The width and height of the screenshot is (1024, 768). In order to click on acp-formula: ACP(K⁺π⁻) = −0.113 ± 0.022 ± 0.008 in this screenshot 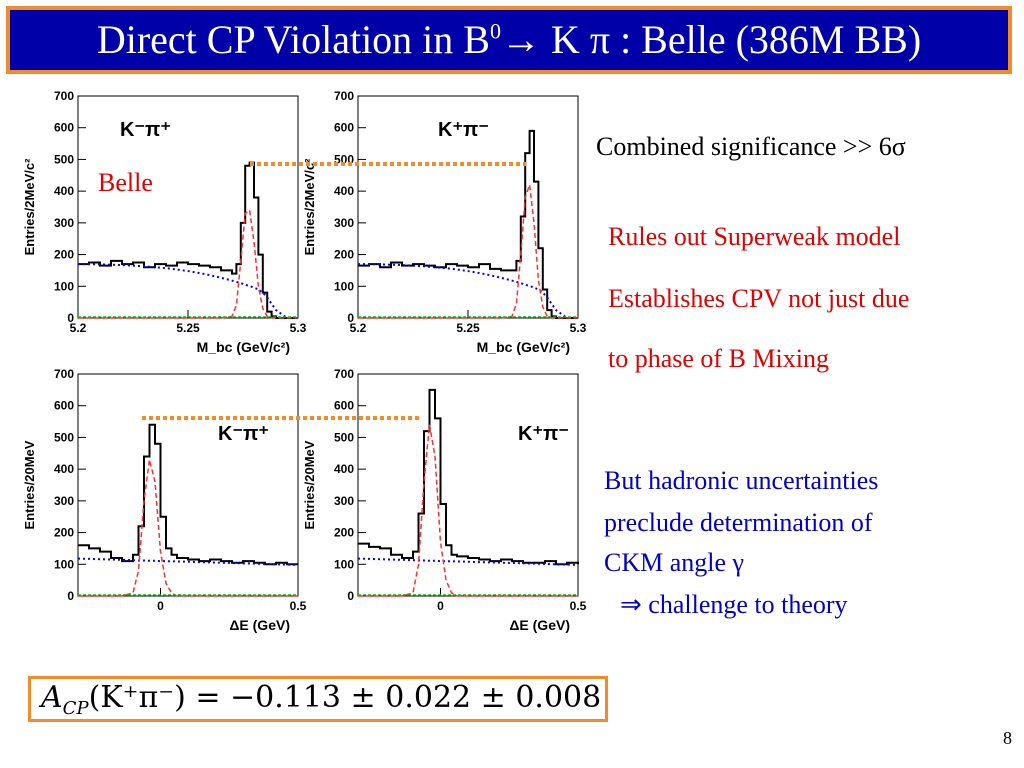, I will do `click(321, 699)`.